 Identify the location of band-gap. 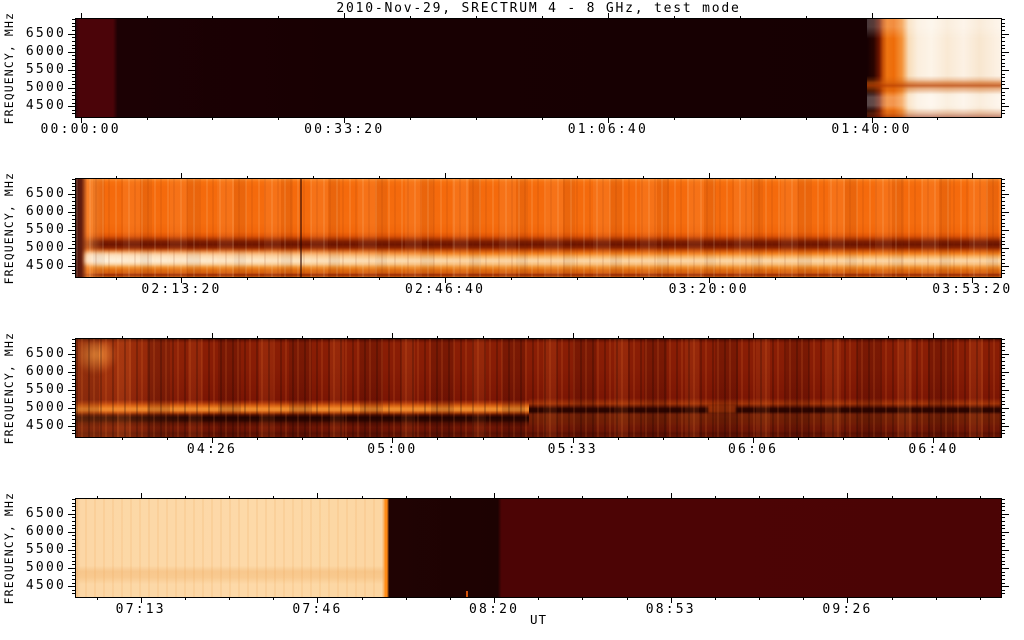
(721, 409).